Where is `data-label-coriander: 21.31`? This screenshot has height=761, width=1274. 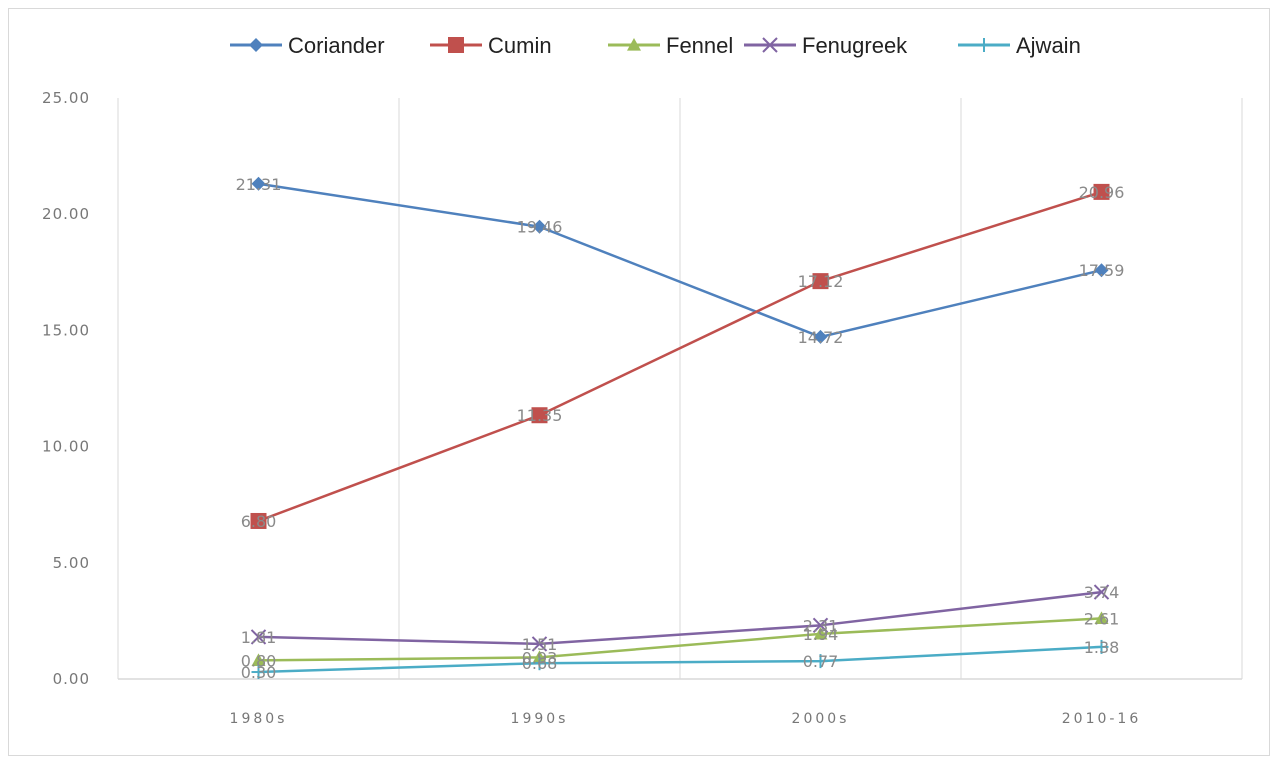
data-label-coriander: 21.31 is located at coordinates (259, 184).